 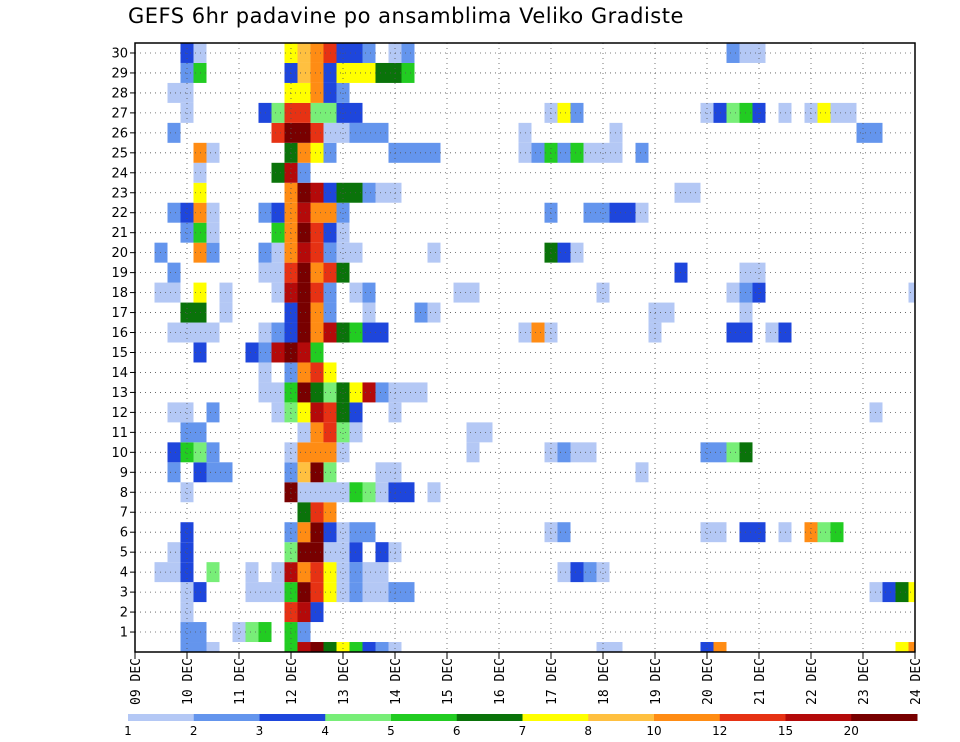 I want to click on x-tick-label: 10 DEC, so click(x=188, y=681).